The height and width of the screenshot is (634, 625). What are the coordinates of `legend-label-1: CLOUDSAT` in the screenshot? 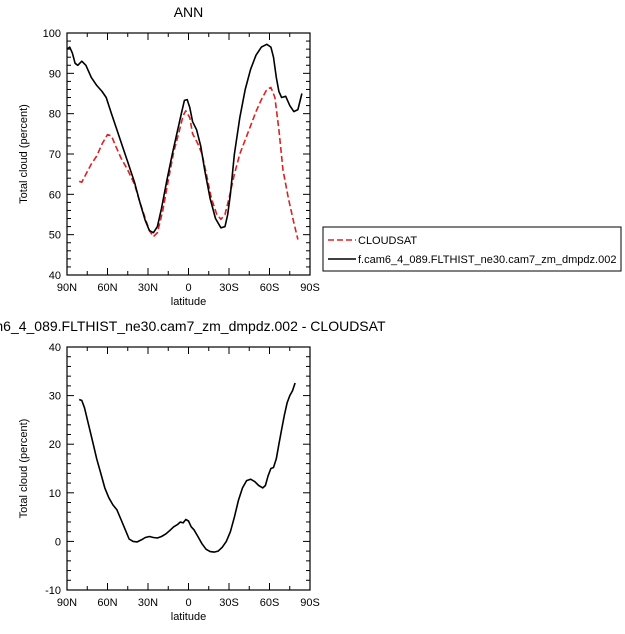 It's located at (387, 241).